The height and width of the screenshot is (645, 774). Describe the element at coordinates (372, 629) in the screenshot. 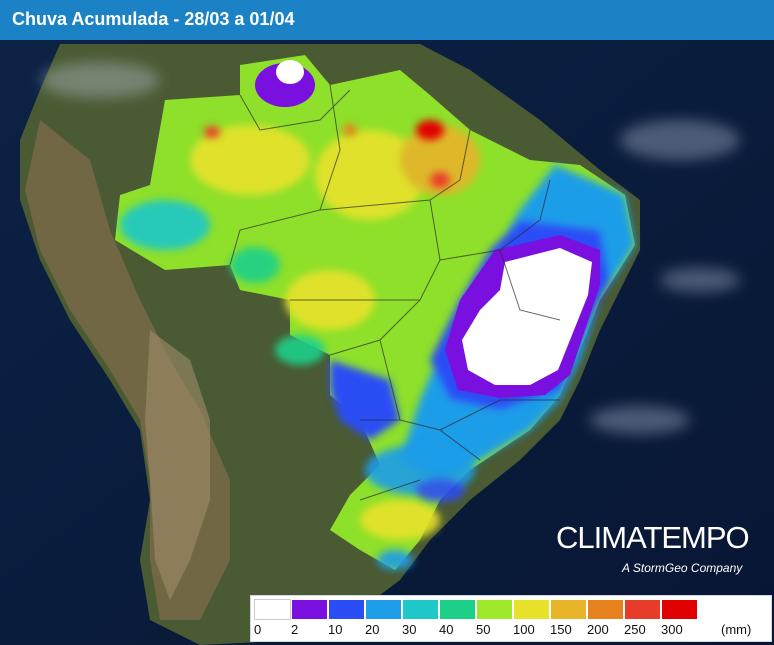

I see `legend-label: 20` at that location.